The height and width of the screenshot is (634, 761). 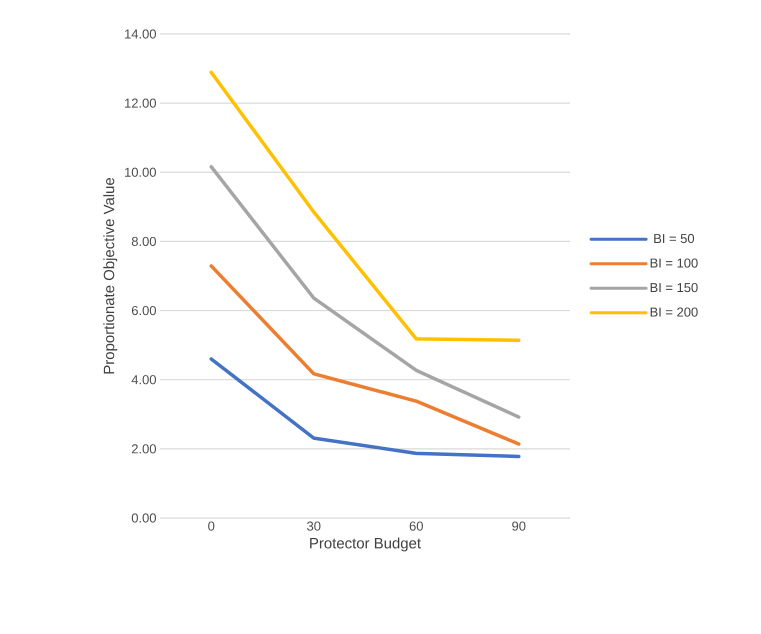 I want to click on y-tick-label: 8.00, so click(x=144, y=241).